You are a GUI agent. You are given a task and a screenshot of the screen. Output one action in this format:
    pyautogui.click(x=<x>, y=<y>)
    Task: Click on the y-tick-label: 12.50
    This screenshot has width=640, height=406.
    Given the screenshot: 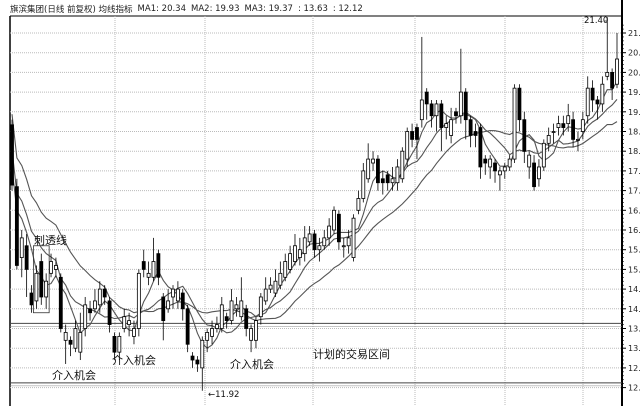 What is the action you would take?
    pyautogui.click(x=634, y=368)
    